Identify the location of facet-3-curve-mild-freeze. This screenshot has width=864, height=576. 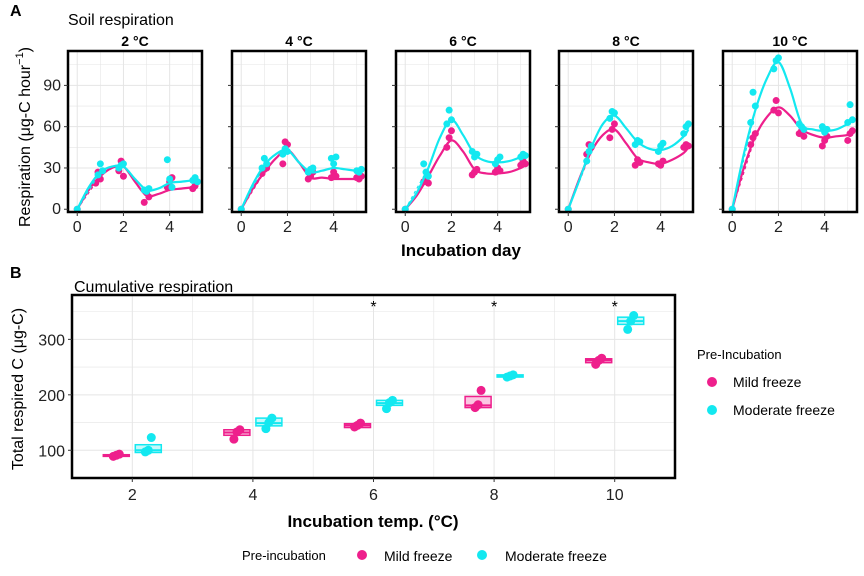
(628, 169).